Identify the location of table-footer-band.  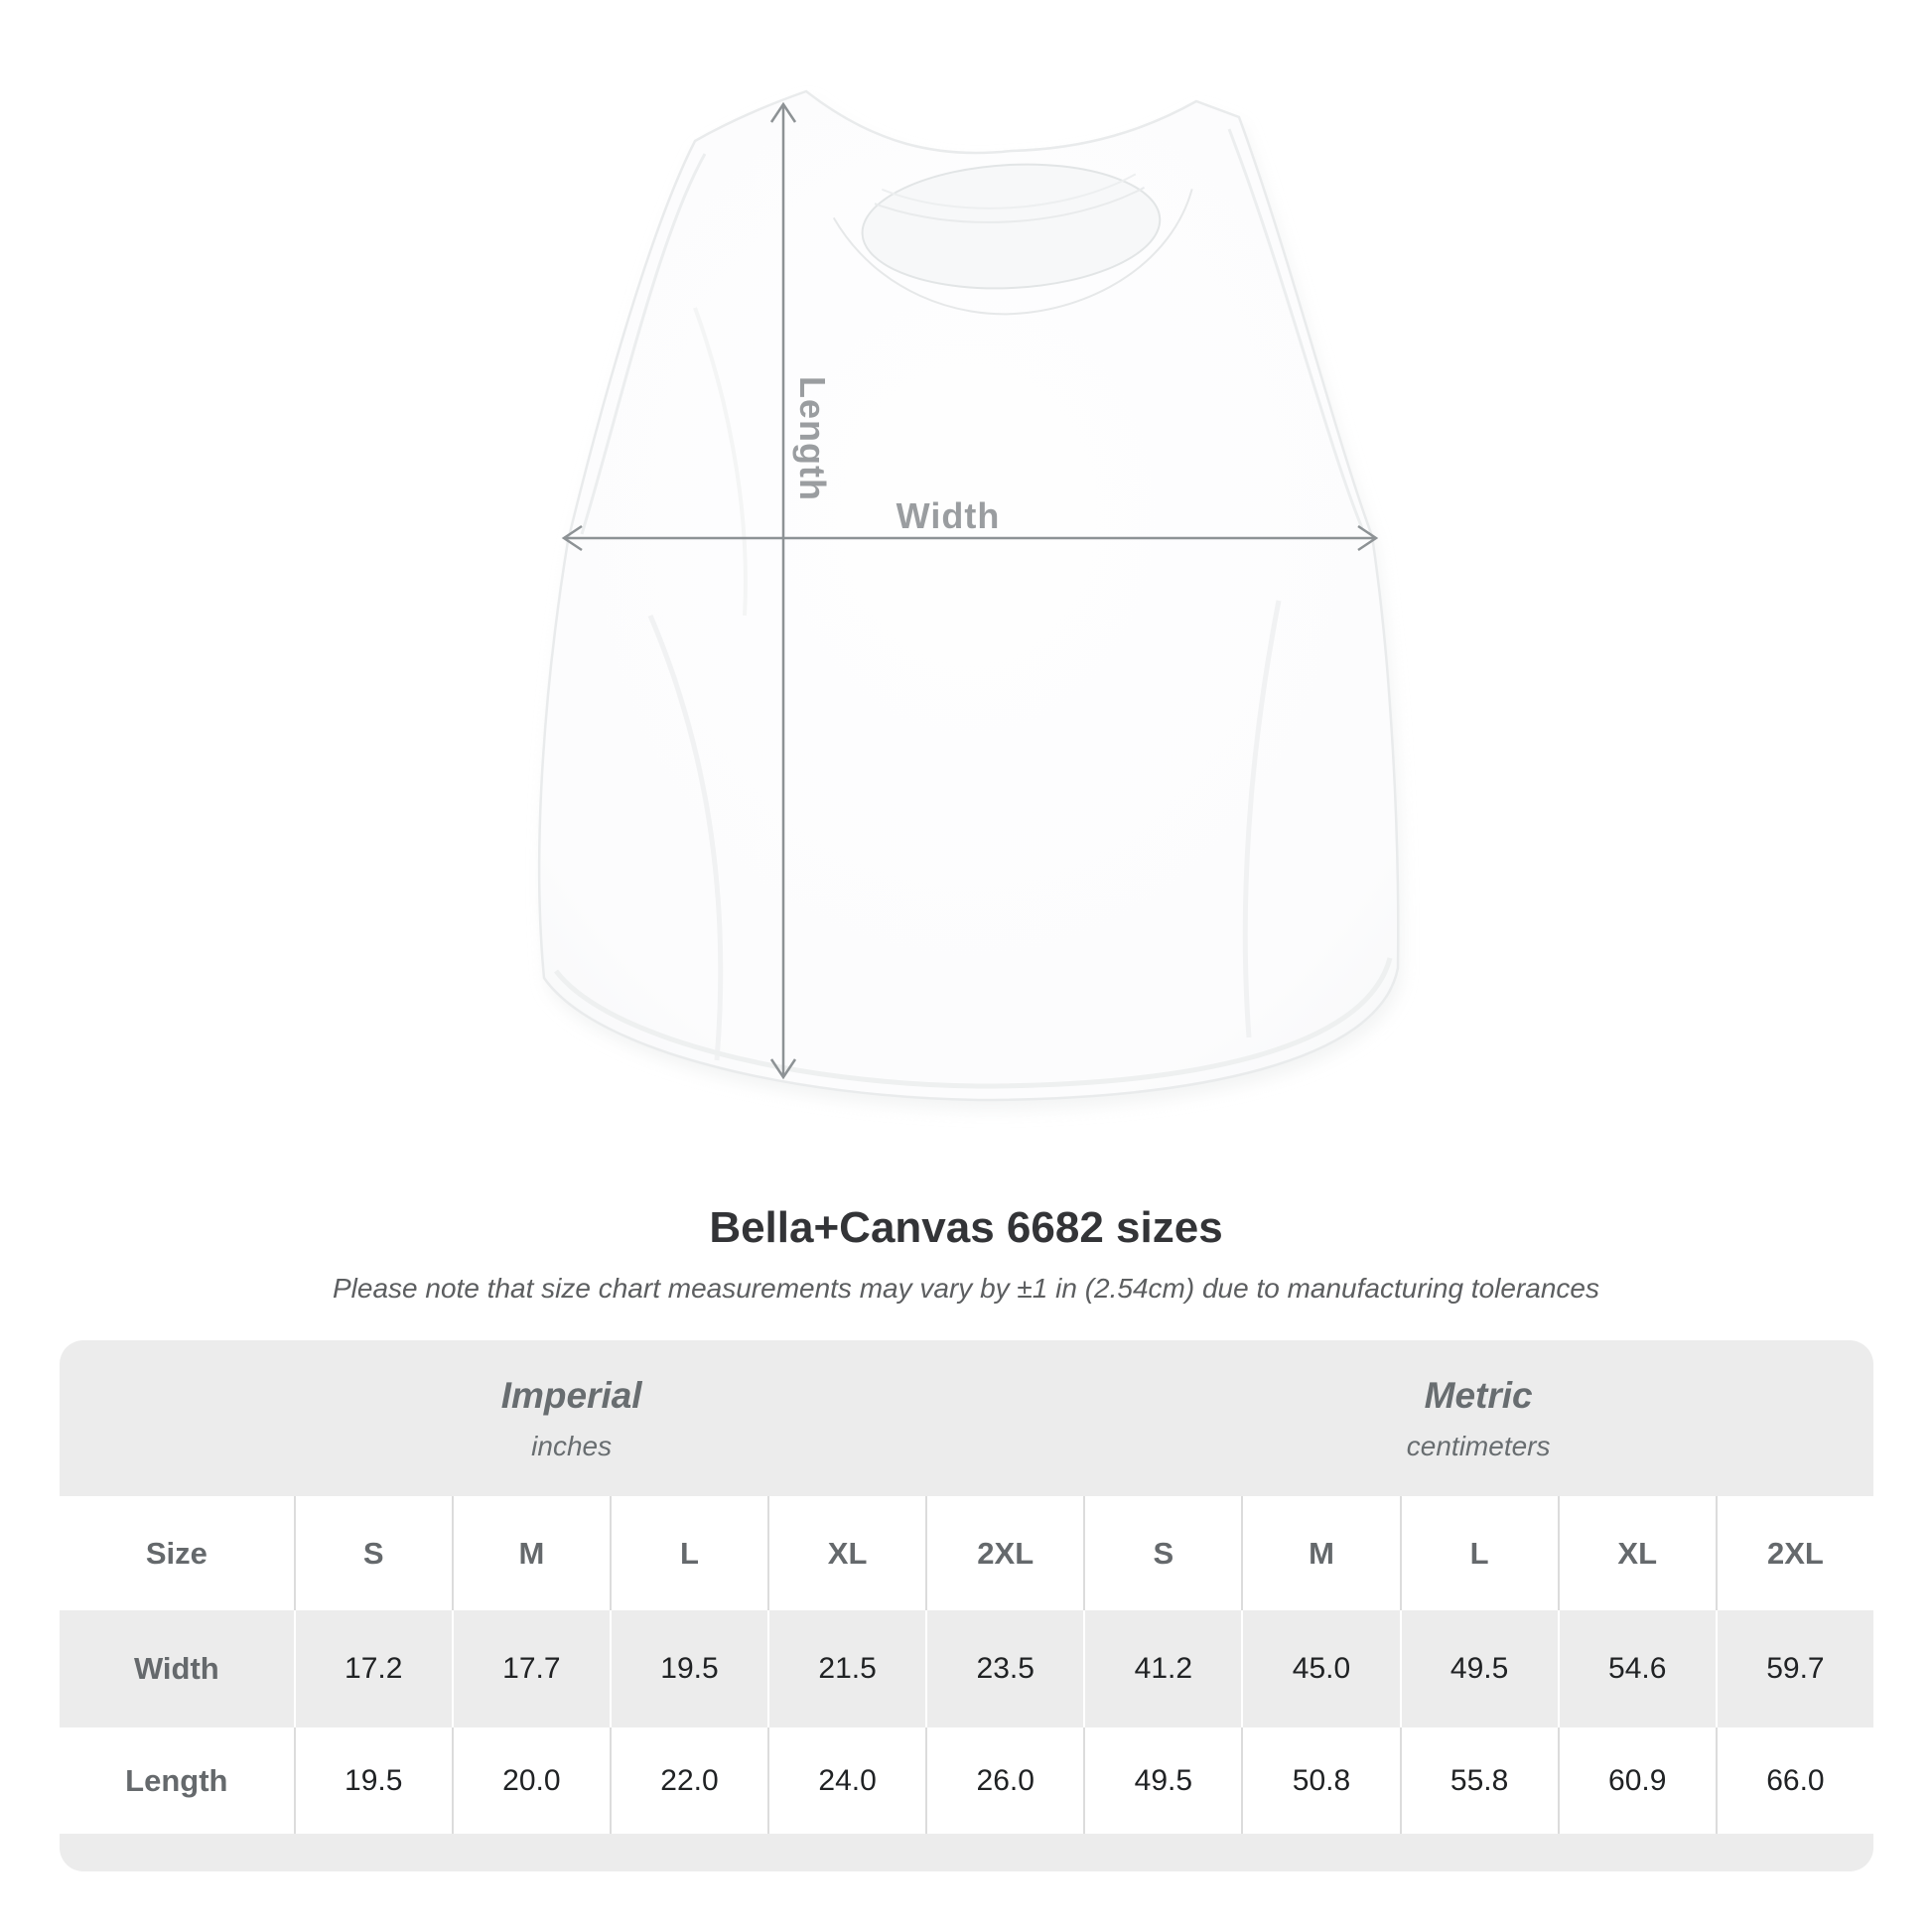
(967, 1852).